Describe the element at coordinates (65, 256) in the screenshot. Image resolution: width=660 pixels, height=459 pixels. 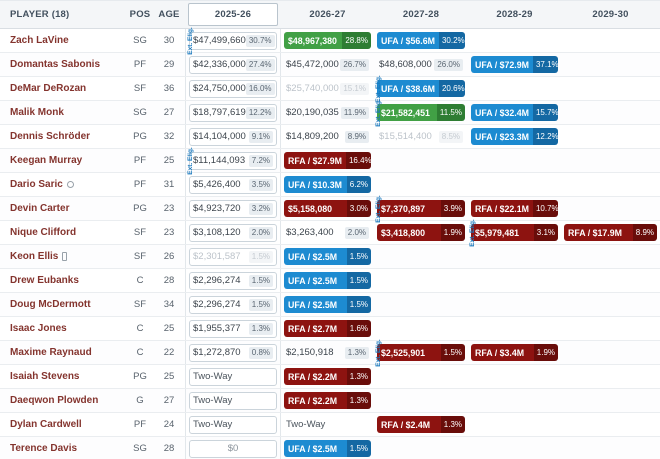
I see `phone-icon` at that location.